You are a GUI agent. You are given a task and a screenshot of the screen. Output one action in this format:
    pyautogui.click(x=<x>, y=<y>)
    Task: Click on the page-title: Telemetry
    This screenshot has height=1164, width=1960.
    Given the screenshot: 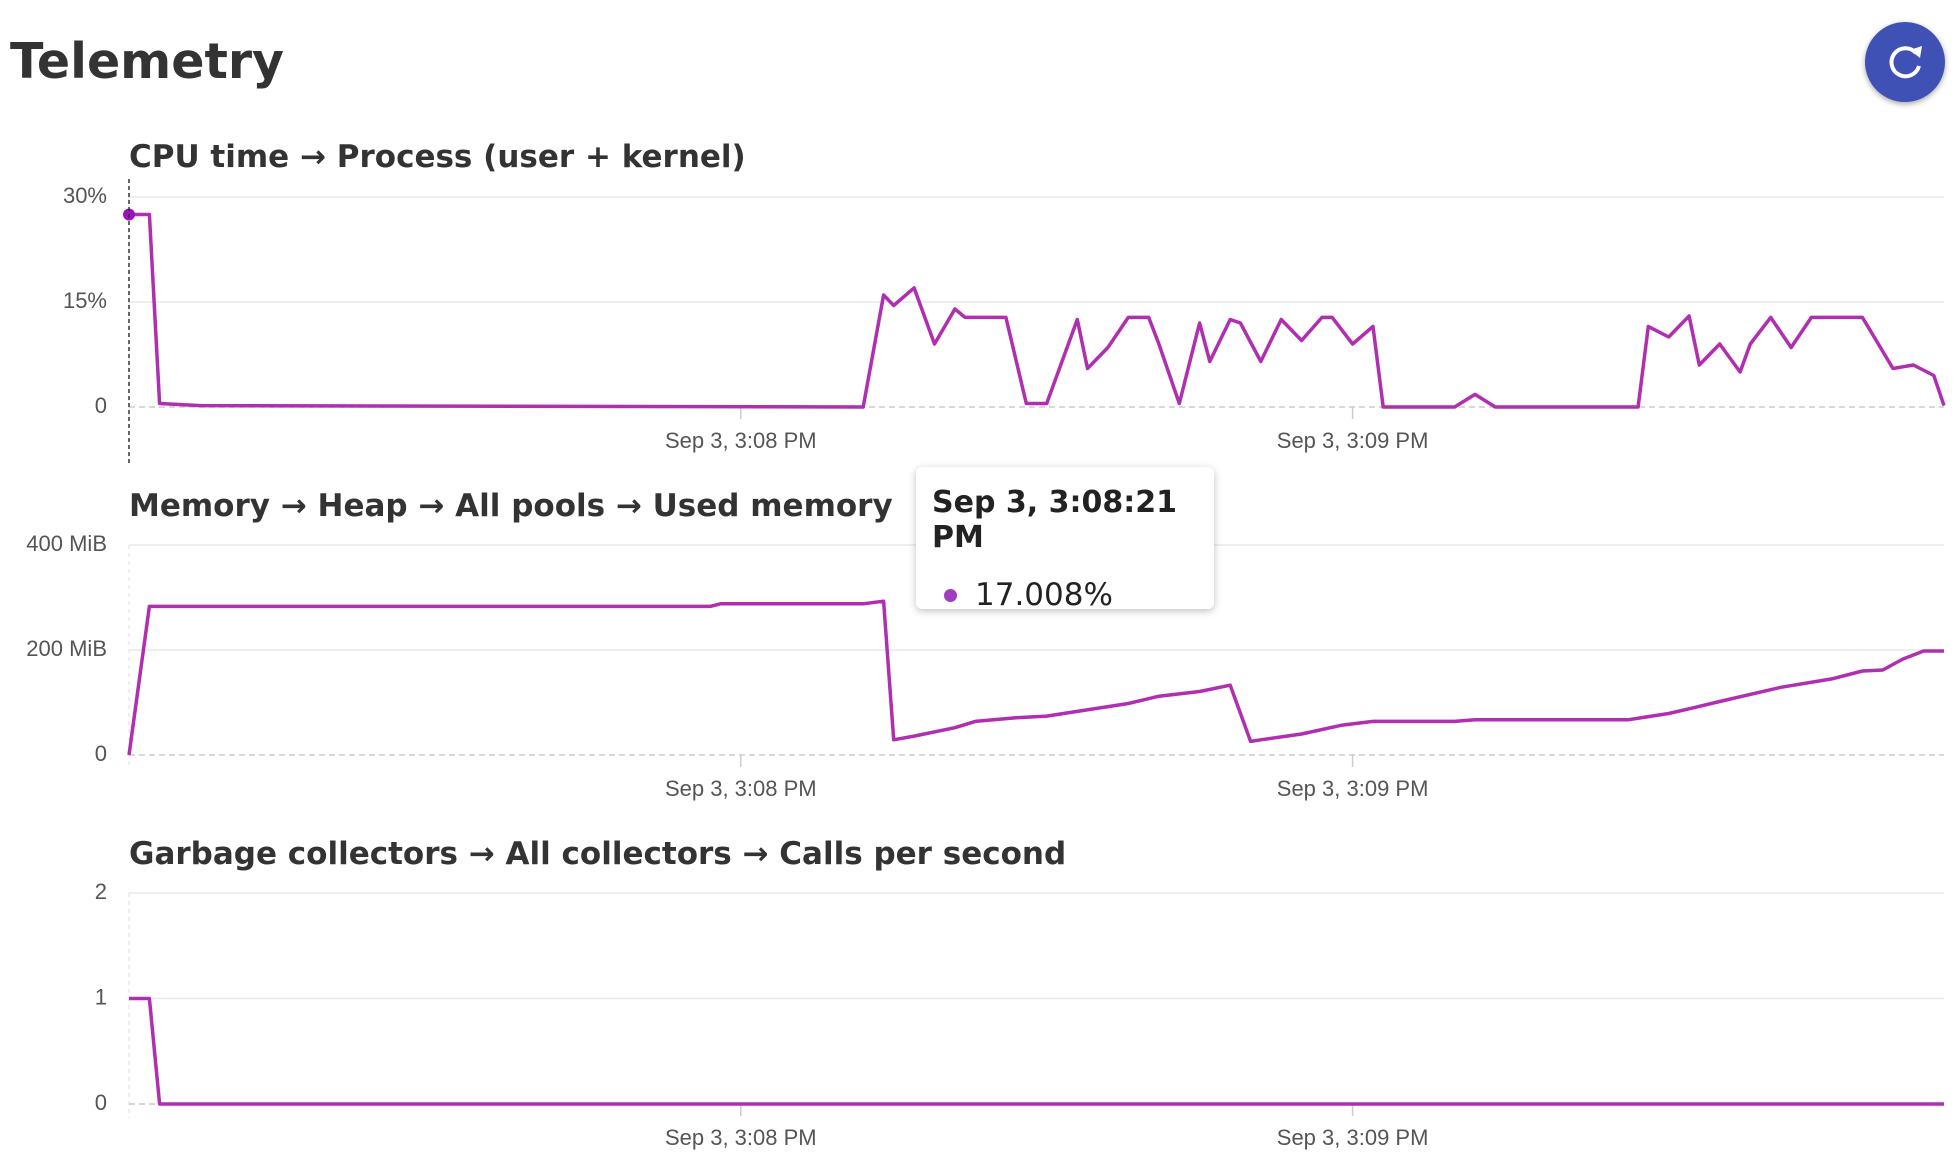 What is the action you would take?
    pyautogui.click(x=147, y=61)
    